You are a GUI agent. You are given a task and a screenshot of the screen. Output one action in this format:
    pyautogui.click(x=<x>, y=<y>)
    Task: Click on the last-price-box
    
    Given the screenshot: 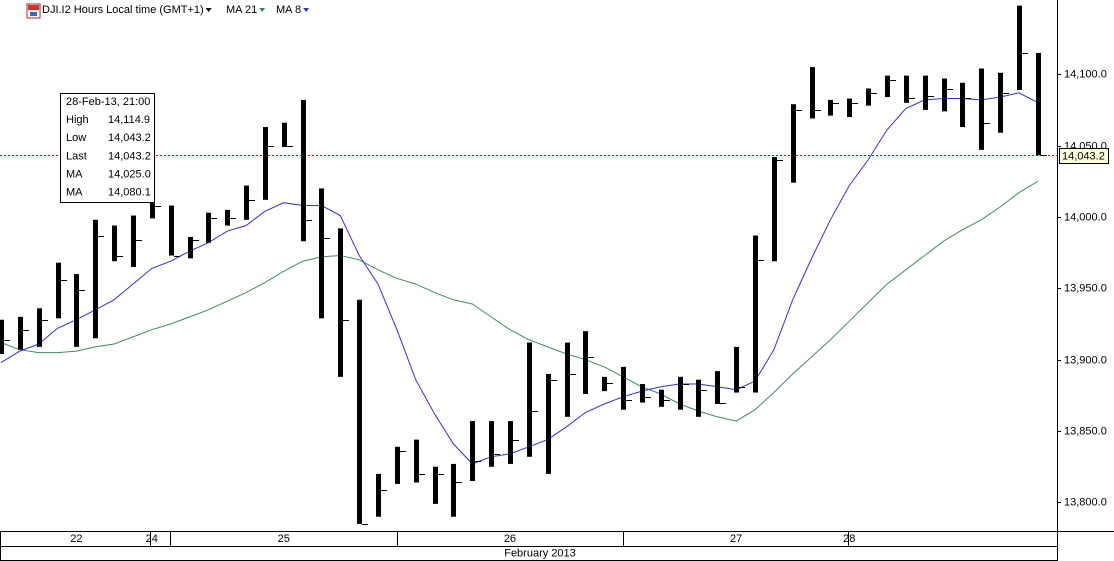 What is the action you would take?
    pyautogui.click(x=1084, y=156)
    